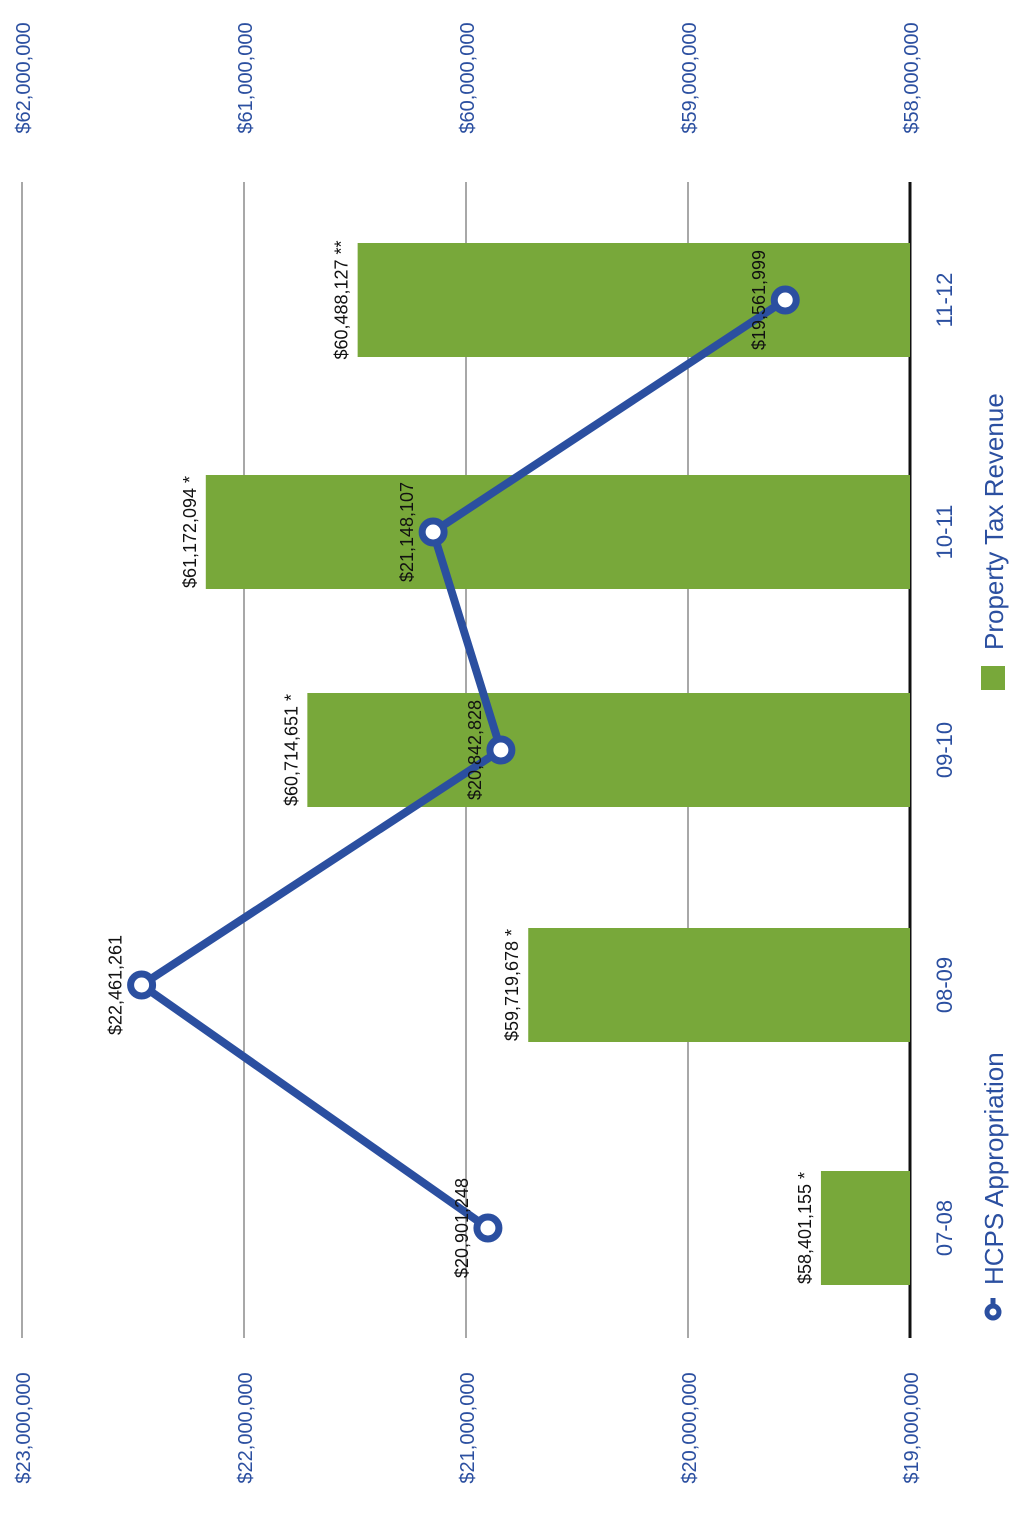  What do you see at coordinates (994, 857) in the screenshot?
I see `legend: HCPS Appropriation Property Tax Revenue` at bounding box center [994, 857].